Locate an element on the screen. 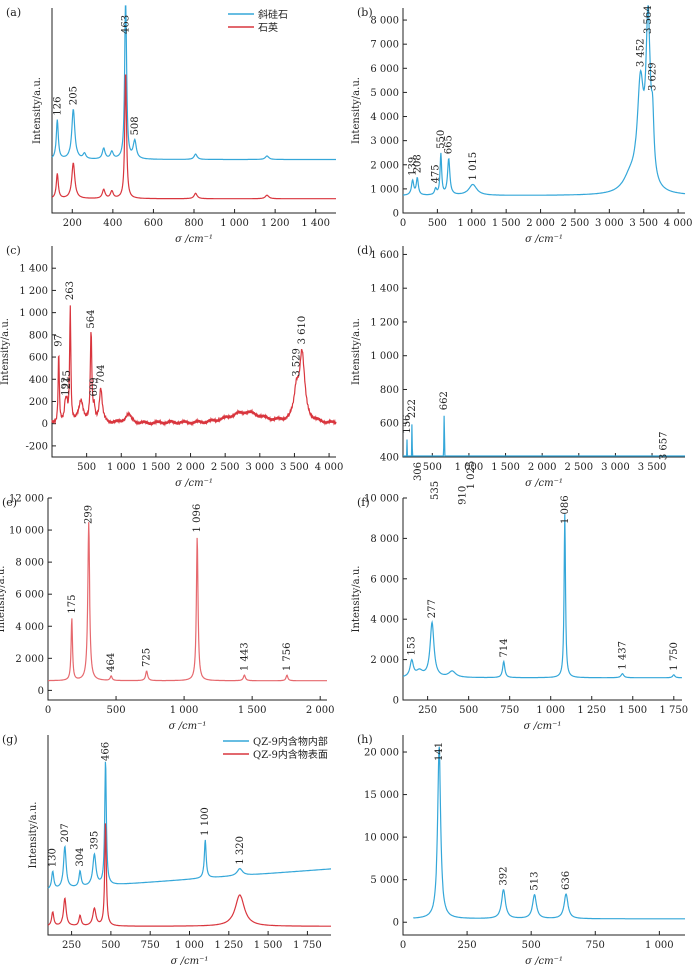  peak-label: 299 is located at coordinates (89, 514).